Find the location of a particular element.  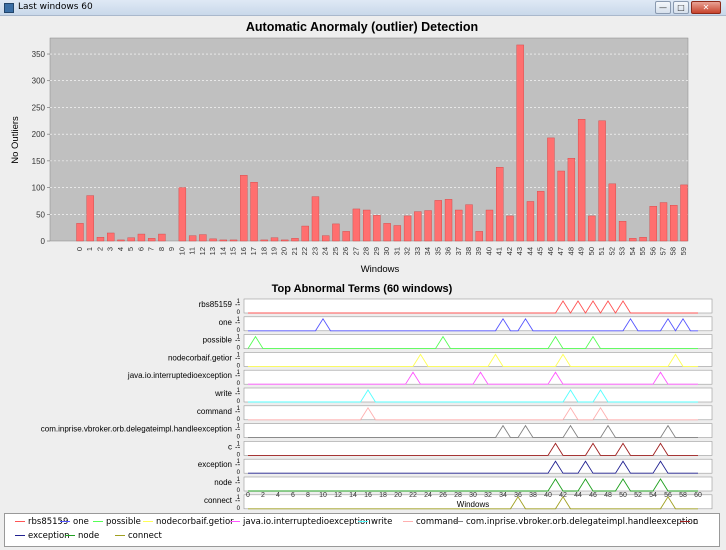

close-button: ✕ is located at coordinates (706, 7).